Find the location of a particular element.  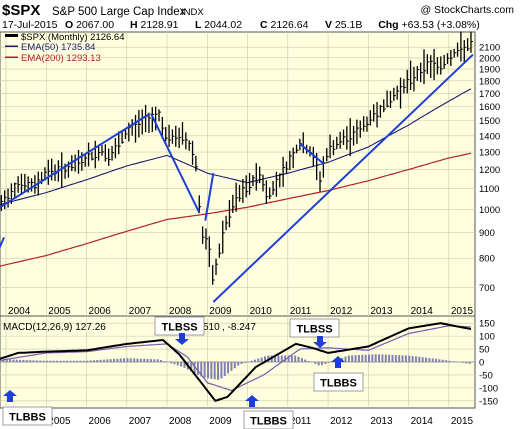

symbol: $SPX is located at coordinates (21, 10).